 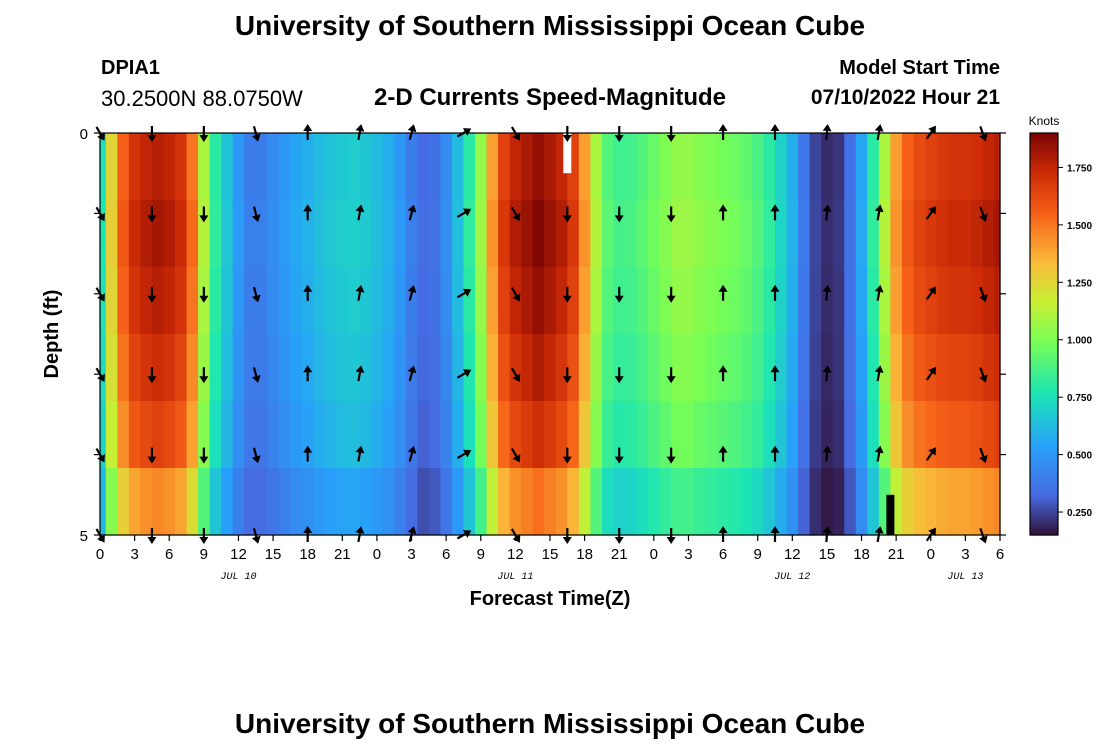 I want to click on colorbar-tick-label: 1.500, so click(x=1079, y=226).